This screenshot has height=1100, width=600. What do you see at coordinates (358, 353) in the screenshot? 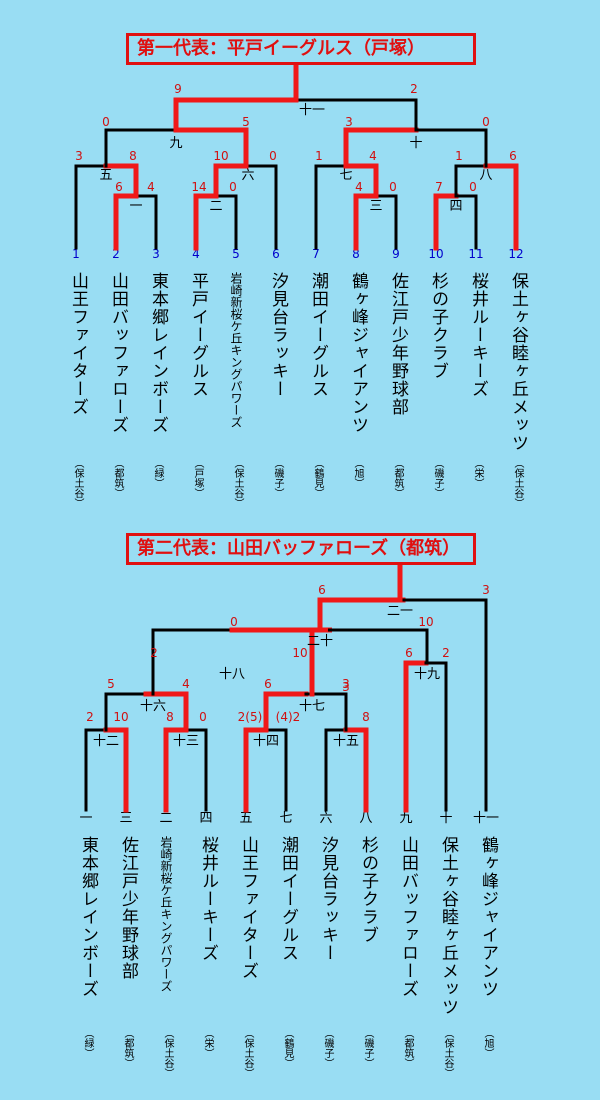
I see `team-name: 鶴ヶ峰ジャイアンツ` at bounding box center [358, 353].